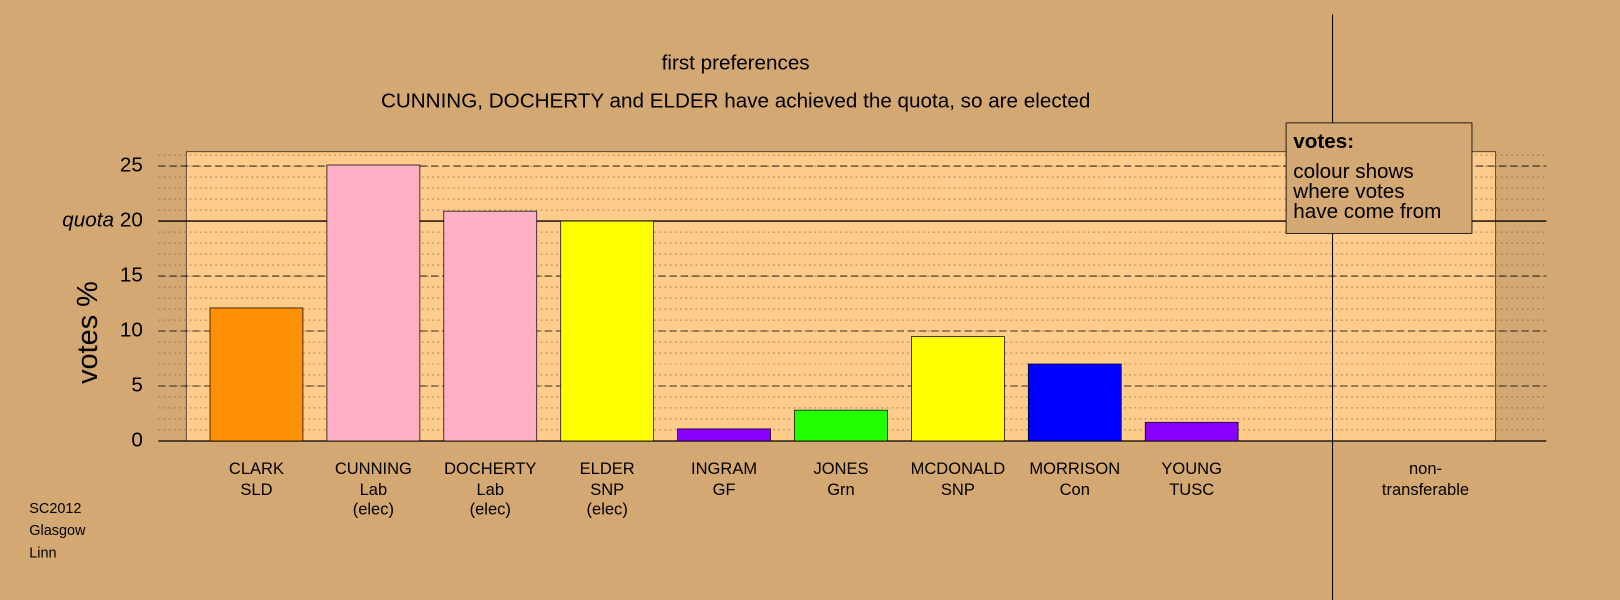  I want to click on quota-label: quota, so click(88, 220).